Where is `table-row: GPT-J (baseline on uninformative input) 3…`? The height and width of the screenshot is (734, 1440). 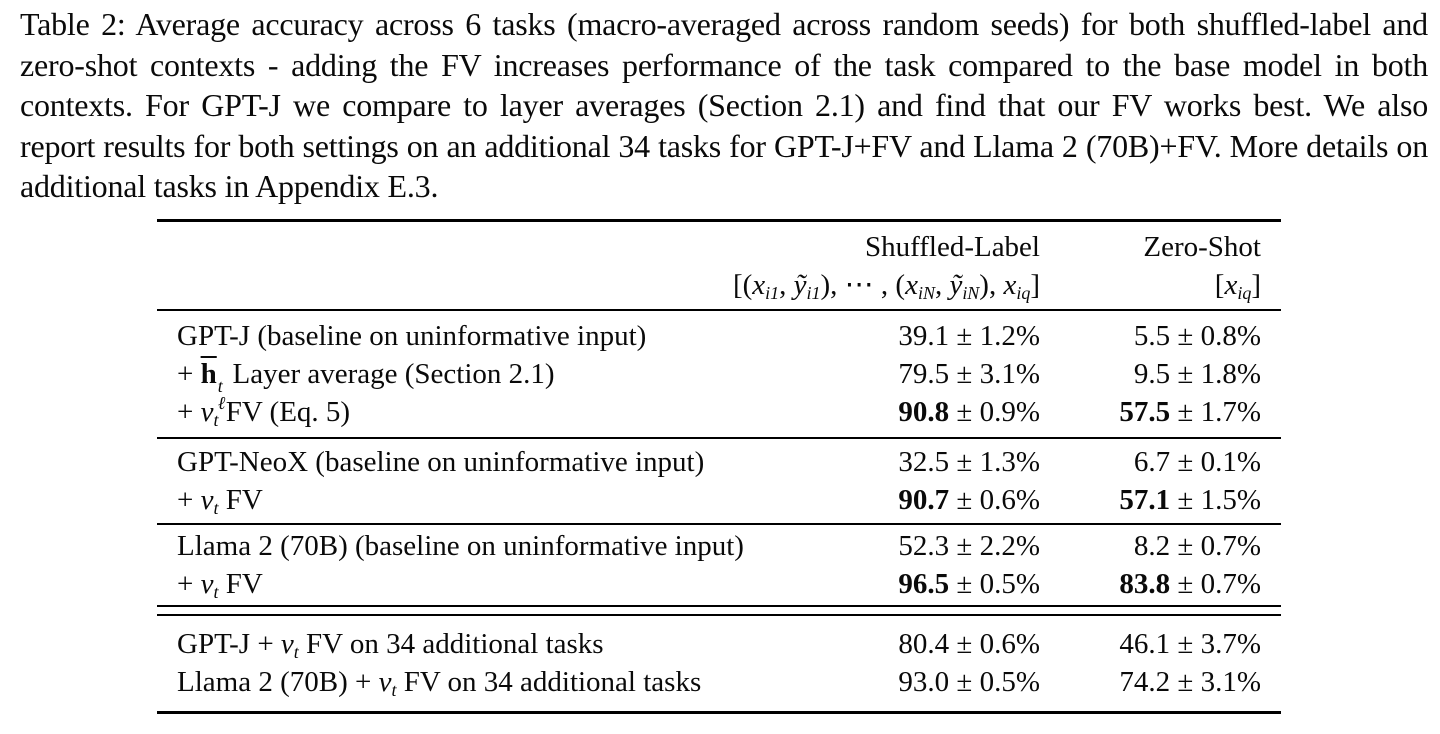
table-row: GPT-J (baseline on uninformative input) 3… is located at coordinates (719, 336).